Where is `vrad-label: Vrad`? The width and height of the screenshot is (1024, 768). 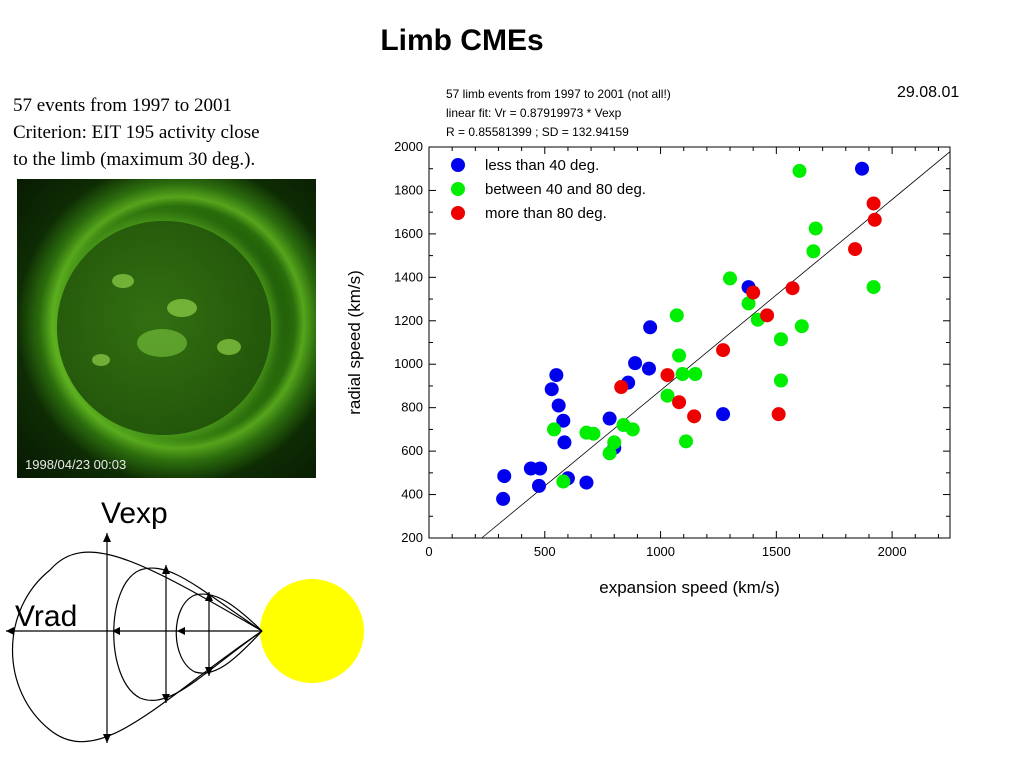 vrad-label: Vrad is located at coordinates (46, 616).